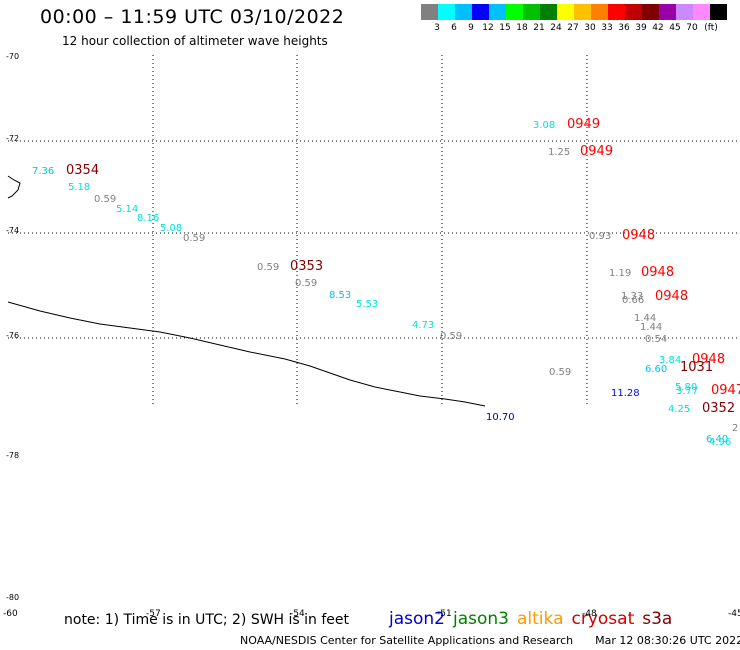 This screenshot has height=650, width=740. I want to click on observation-label: 0353, so click(306, 266).